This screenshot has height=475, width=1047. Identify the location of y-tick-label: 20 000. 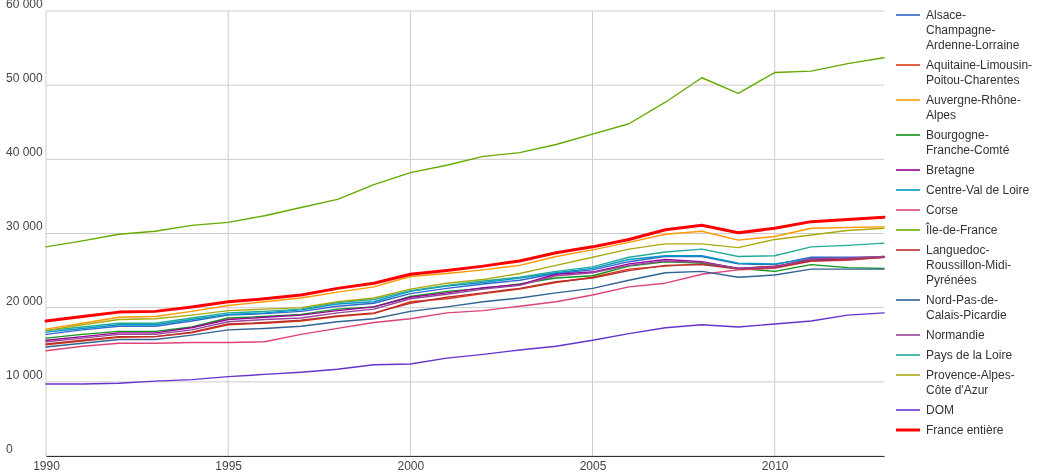
(25, 300).